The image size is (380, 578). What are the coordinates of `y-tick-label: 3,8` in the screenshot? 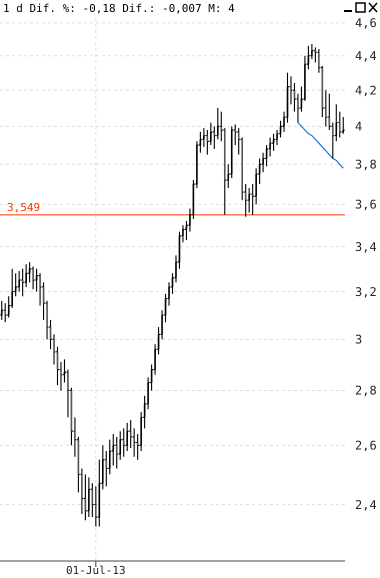 It's located at (366, 165).